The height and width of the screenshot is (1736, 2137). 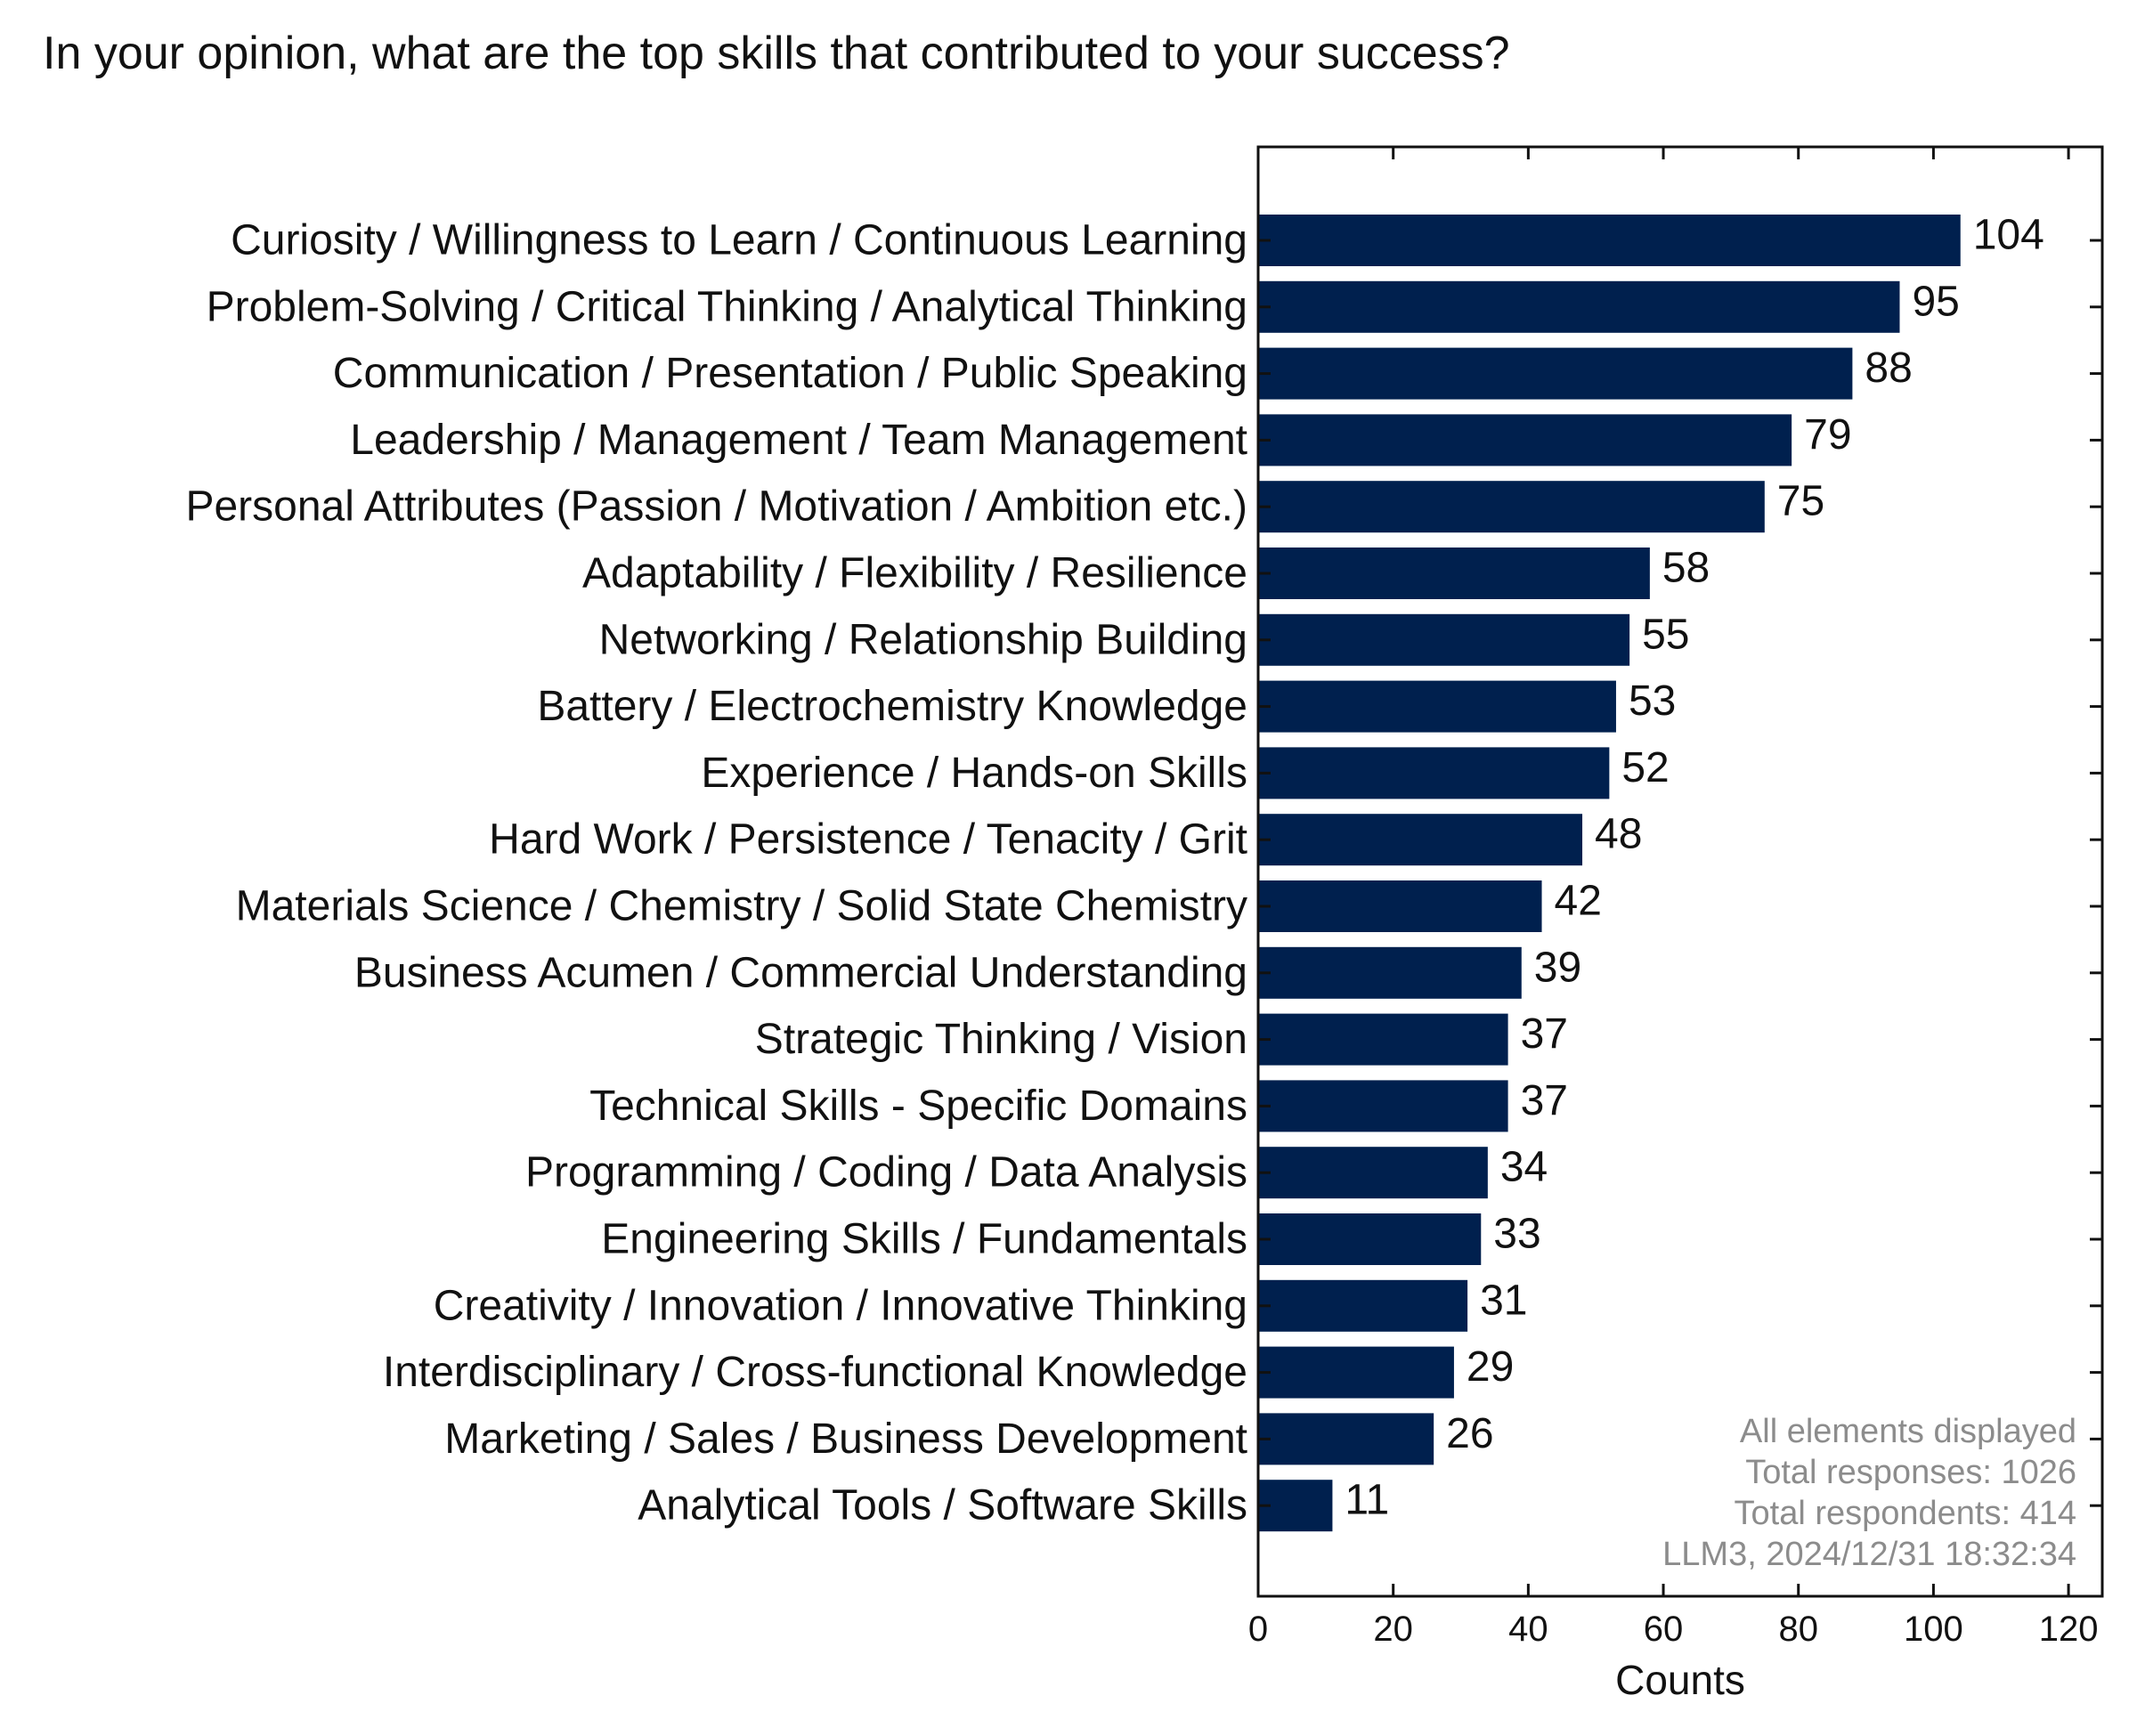 What do you see at coordinates (2008, 235) in the screenshot?
I see `value-label: 104` at bounding box center [2008, 235].